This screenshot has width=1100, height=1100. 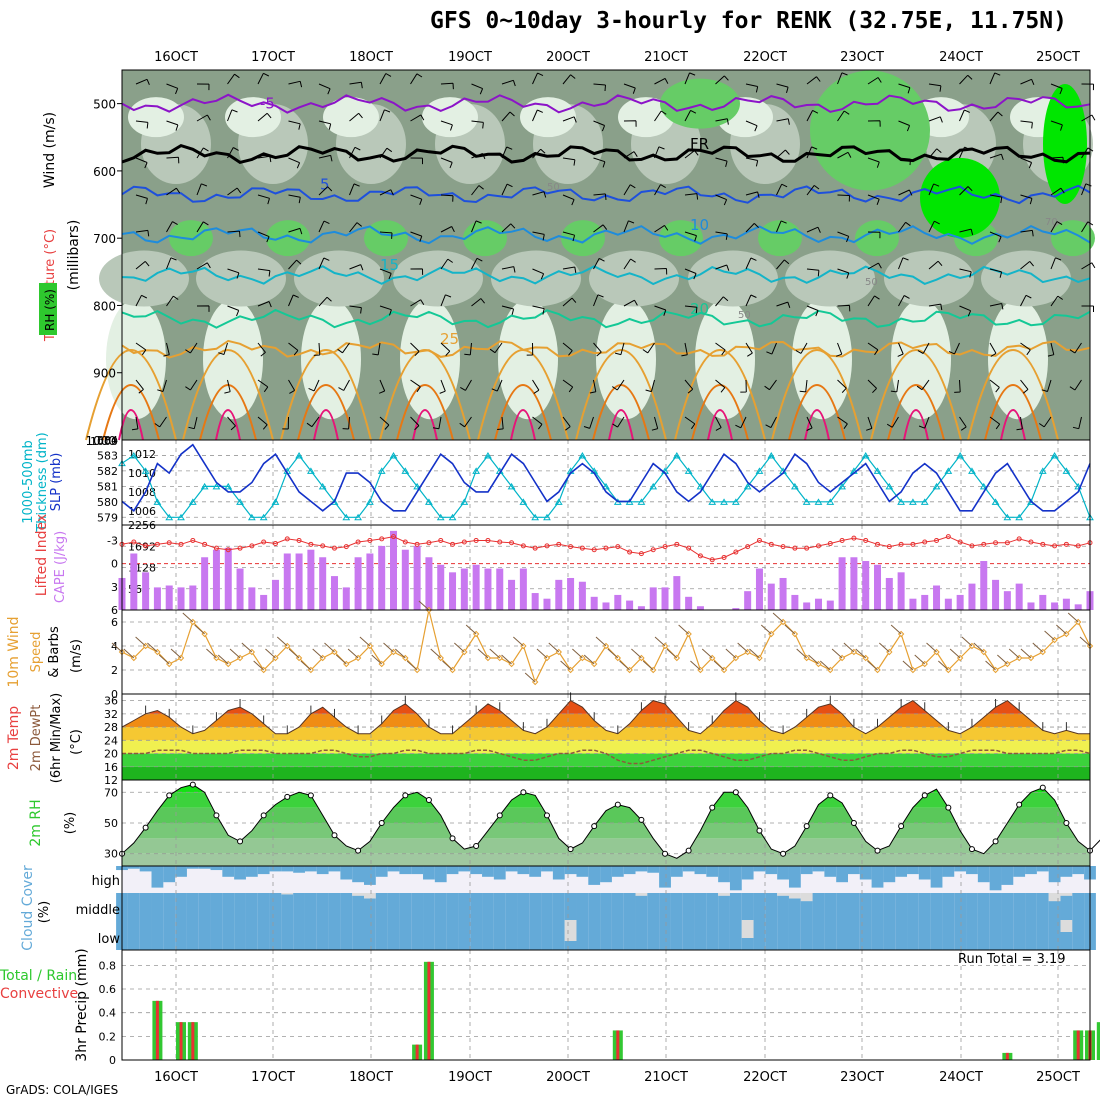 What do you see at coordinates (28, 908) in the screenshot?
I see `cloud-axis-label: Cloud Cover` at bounding box center [28, 908].